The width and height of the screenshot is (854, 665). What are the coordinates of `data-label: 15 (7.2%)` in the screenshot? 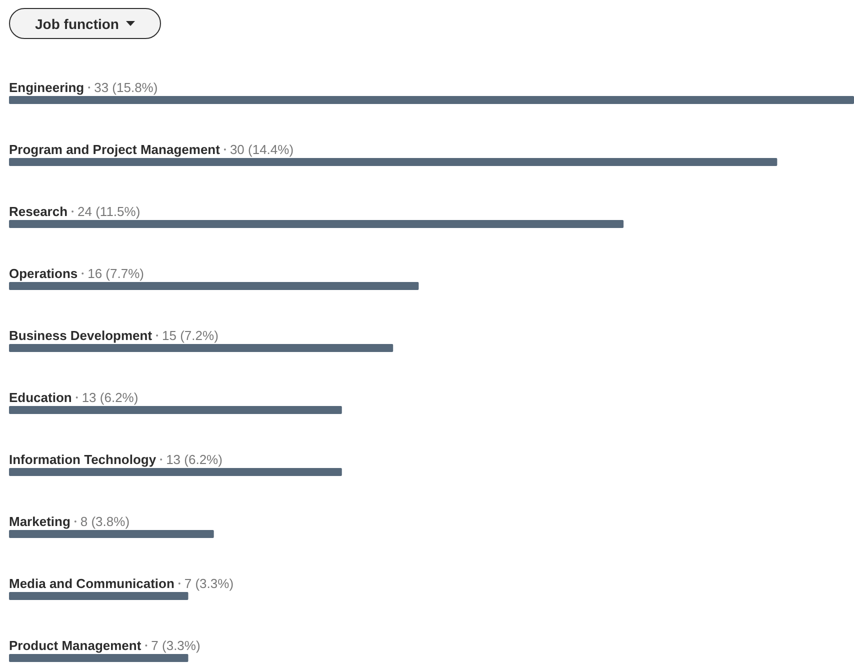 It's located at (190, 335).